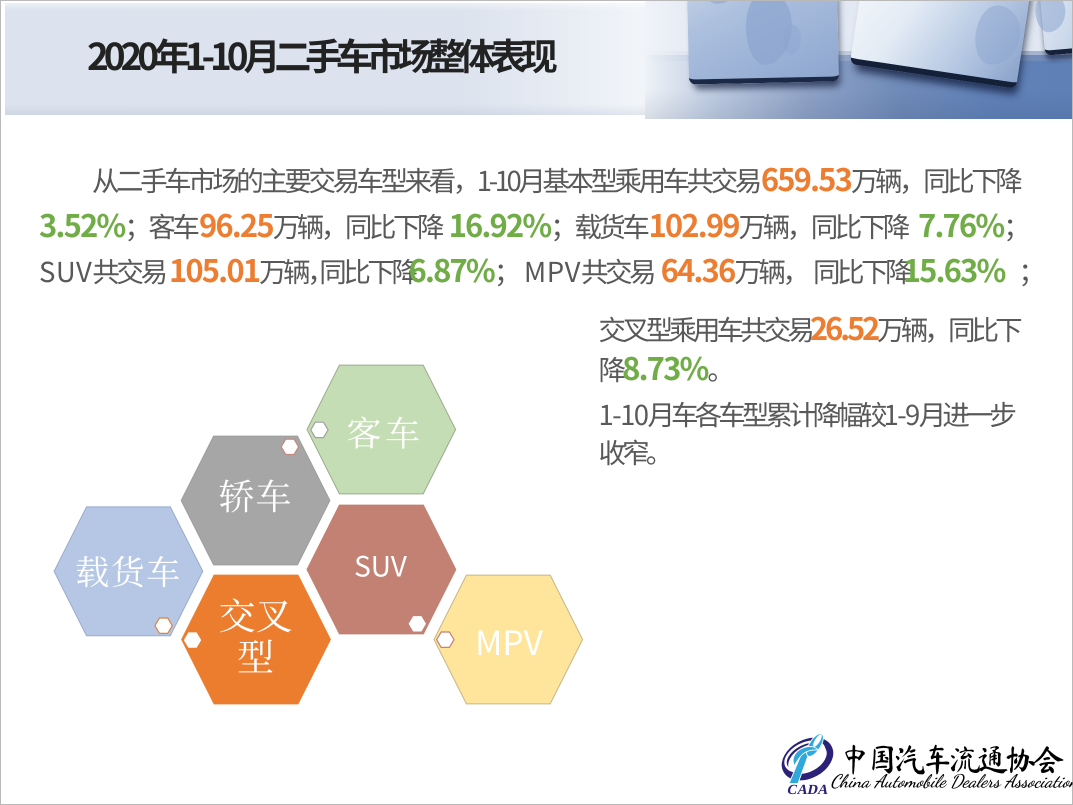  I want to click on svg-text: 轿车, so click(255, 495).